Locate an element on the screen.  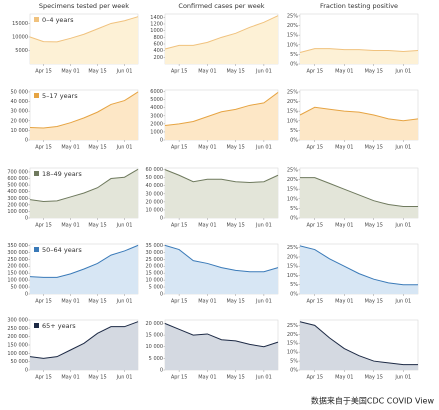
y-tick-label: 2000 is located at coordinates (156, 124).